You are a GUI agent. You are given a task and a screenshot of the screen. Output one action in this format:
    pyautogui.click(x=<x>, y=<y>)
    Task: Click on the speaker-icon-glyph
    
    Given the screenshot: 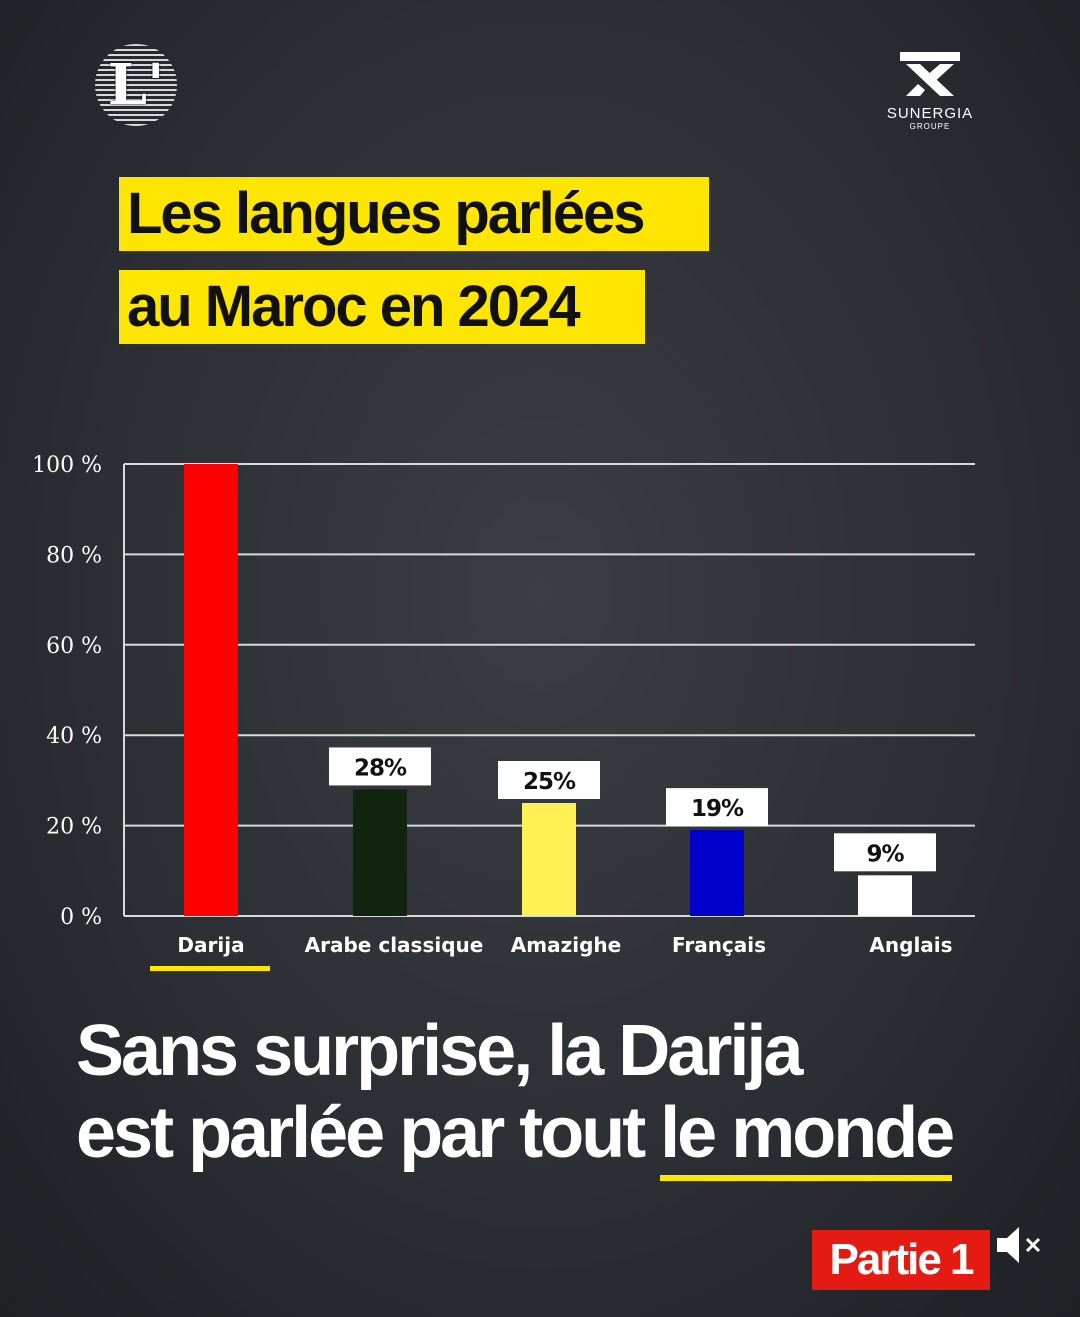 What is the action you would take?
    pyautogui.click(x=1019, y=1245)
    